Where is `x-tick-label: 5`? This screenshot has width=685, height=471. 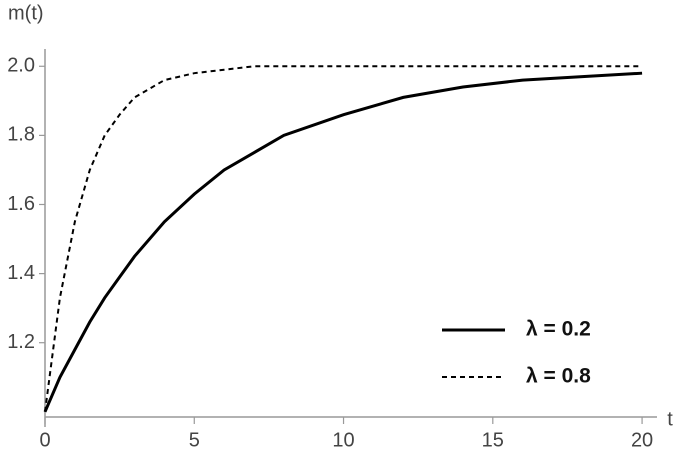
x-tick-label: 5 is located at coordinates (194, 440).